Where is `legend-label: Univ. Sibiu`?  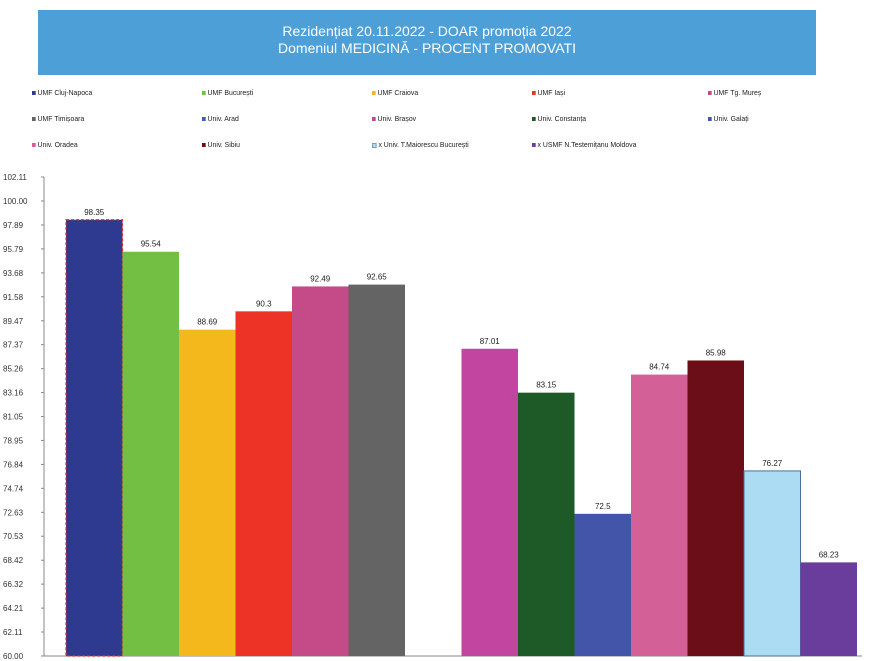
legend-label: Univ. Sibiu is located at coordinates (223, 144).